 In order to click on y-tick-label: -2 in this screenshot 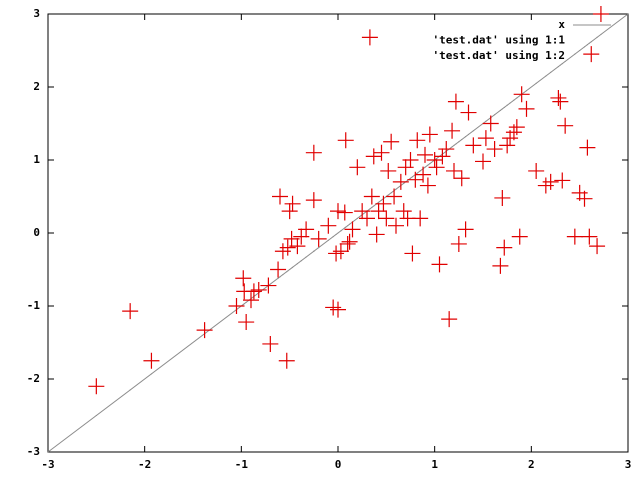, I will do `click(33, 378)`.